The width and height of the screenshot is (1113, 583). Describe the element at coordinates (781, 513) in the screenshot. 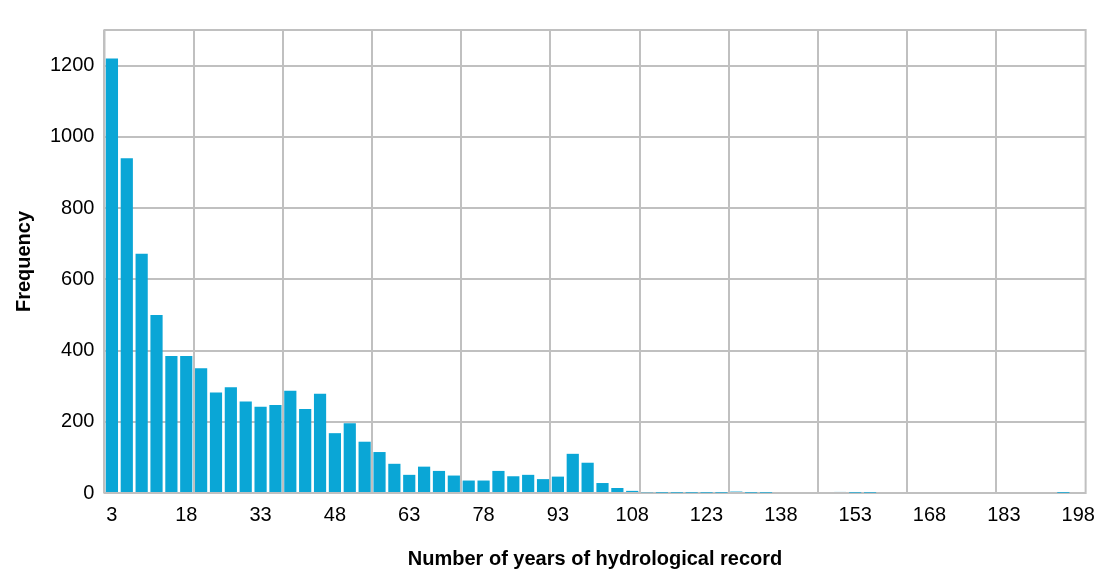

I see `x-tick-label: 138` at that location.